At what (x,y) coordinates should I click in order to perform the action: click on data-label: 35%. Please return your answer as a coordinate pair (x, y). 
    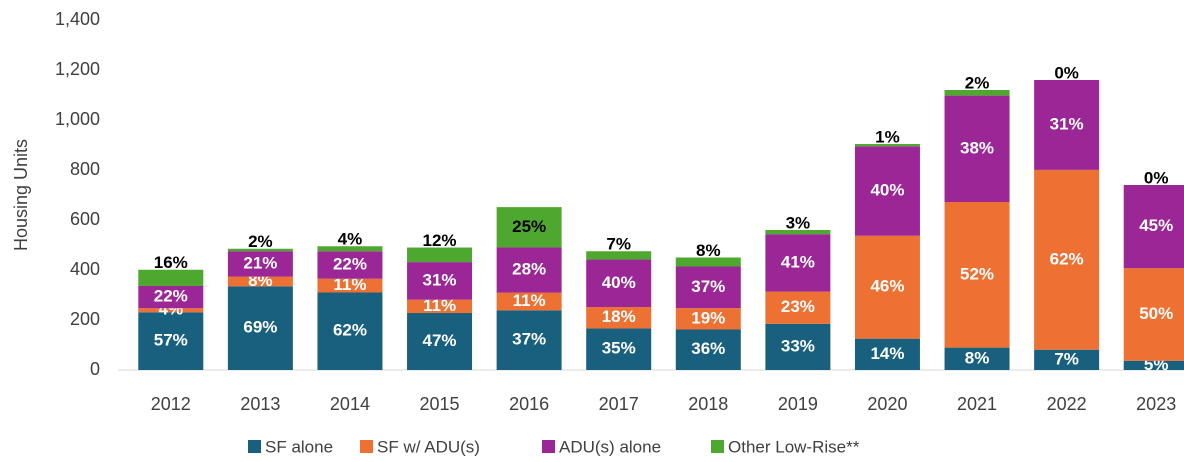
    Looking at the image, I should click on (619, 348).